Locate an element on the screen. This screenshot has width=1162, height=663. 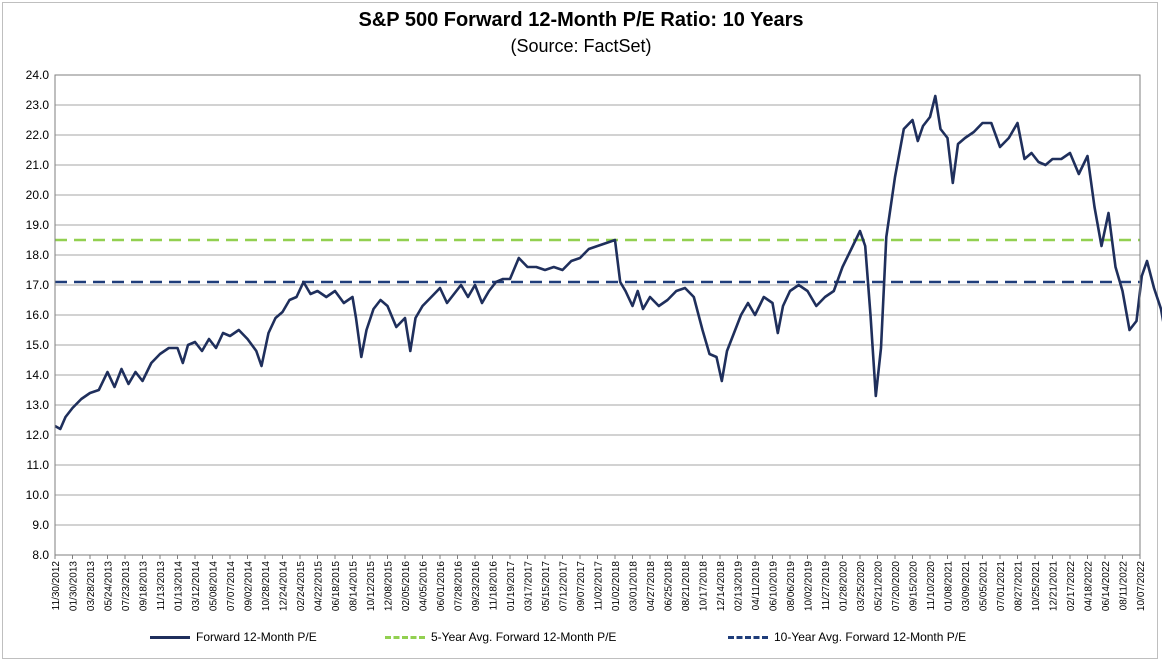
x-tick-label: 11/10/2020 is located at coordinates (931, 586).